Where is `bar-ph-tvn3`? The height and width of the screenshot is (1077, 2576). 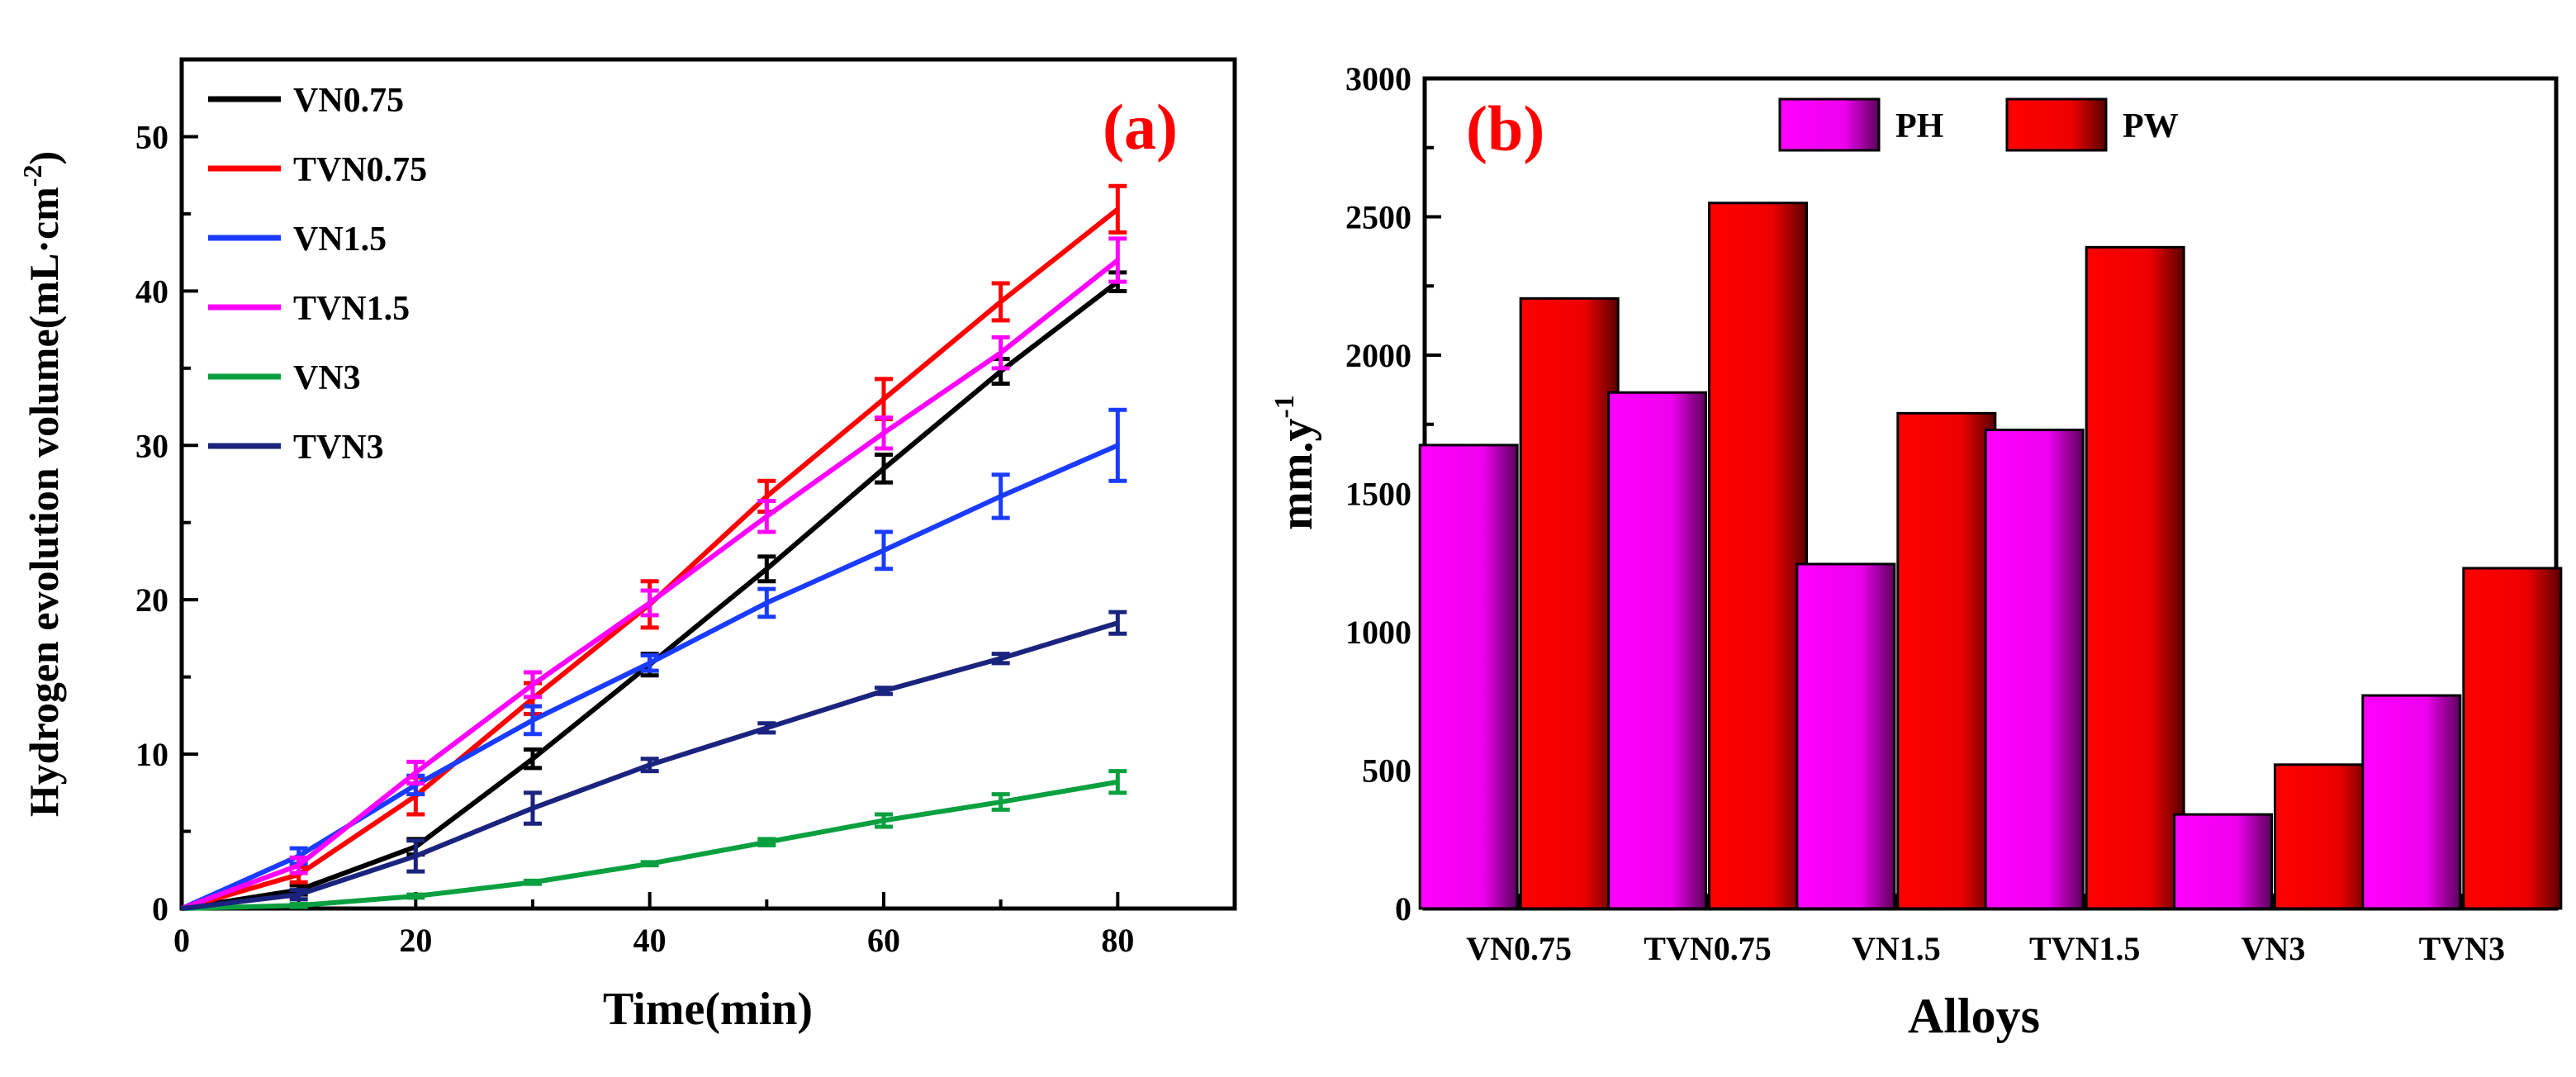 bar-ph-tvn3 is located at coordinates (2411, 802).